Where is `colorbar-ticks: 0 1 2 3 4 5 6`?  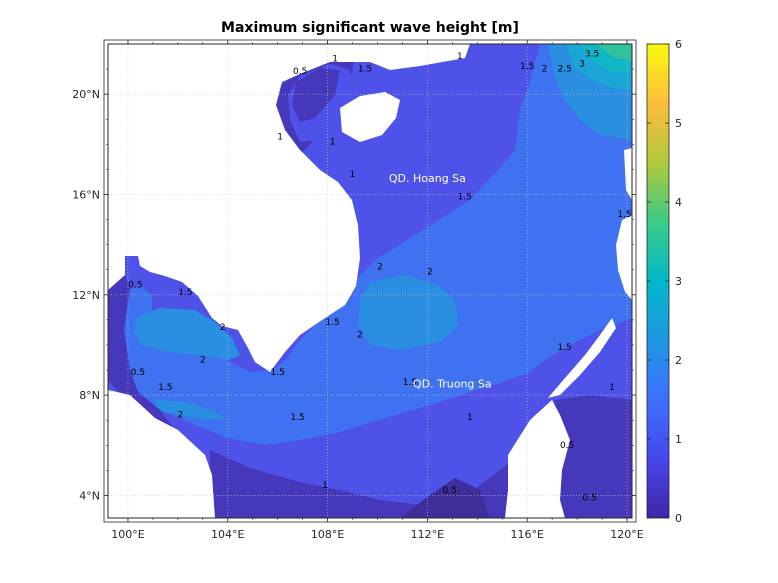
colorbar-ticks: 0 1 2 3 4 5 6 is located at coordinates (664, 281).